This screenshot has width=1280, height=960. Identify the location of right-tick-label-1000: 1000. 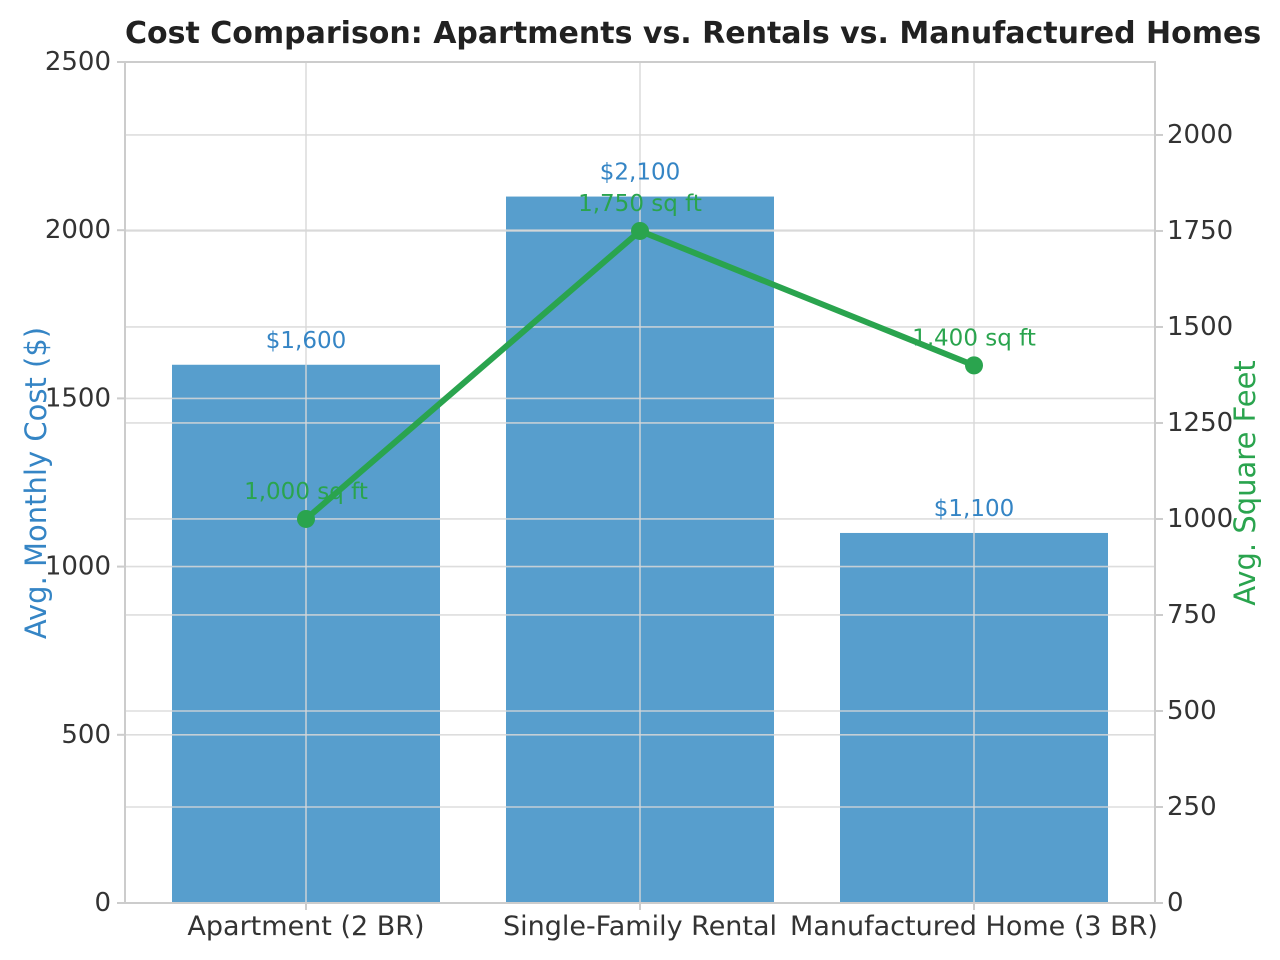
(1200, 519).